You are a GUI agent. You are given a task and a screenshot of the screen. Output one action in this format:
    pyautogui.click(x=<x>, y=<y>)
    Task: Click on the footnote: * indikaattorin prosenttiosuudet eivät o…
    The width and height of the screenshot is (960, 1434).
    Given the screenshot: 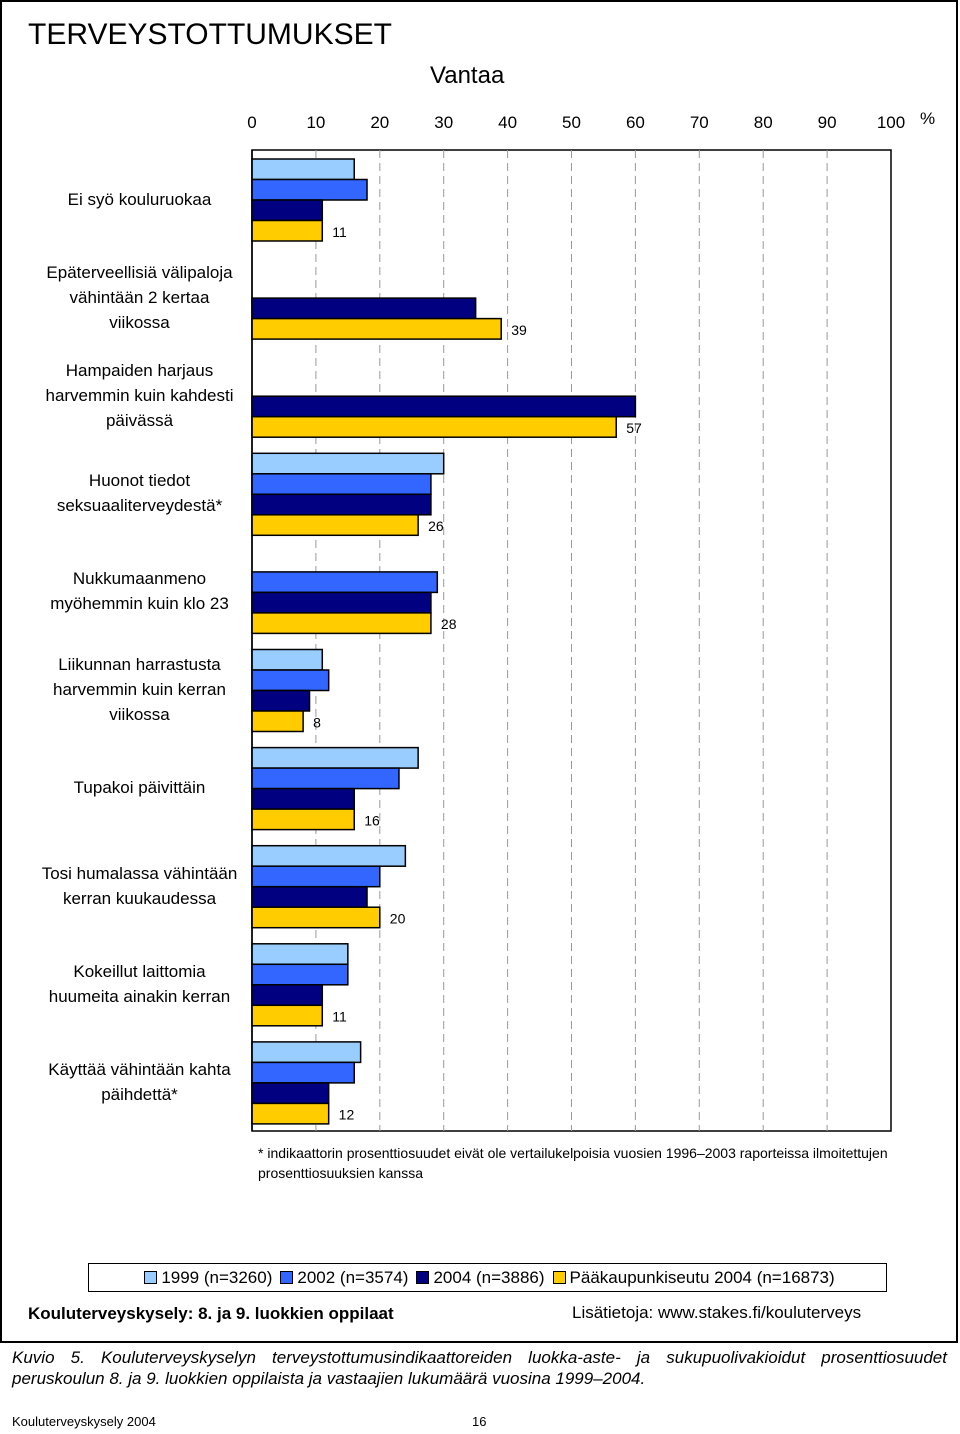 What is the action you would take?
    pyautogui.click(x=573, y=1163)
    